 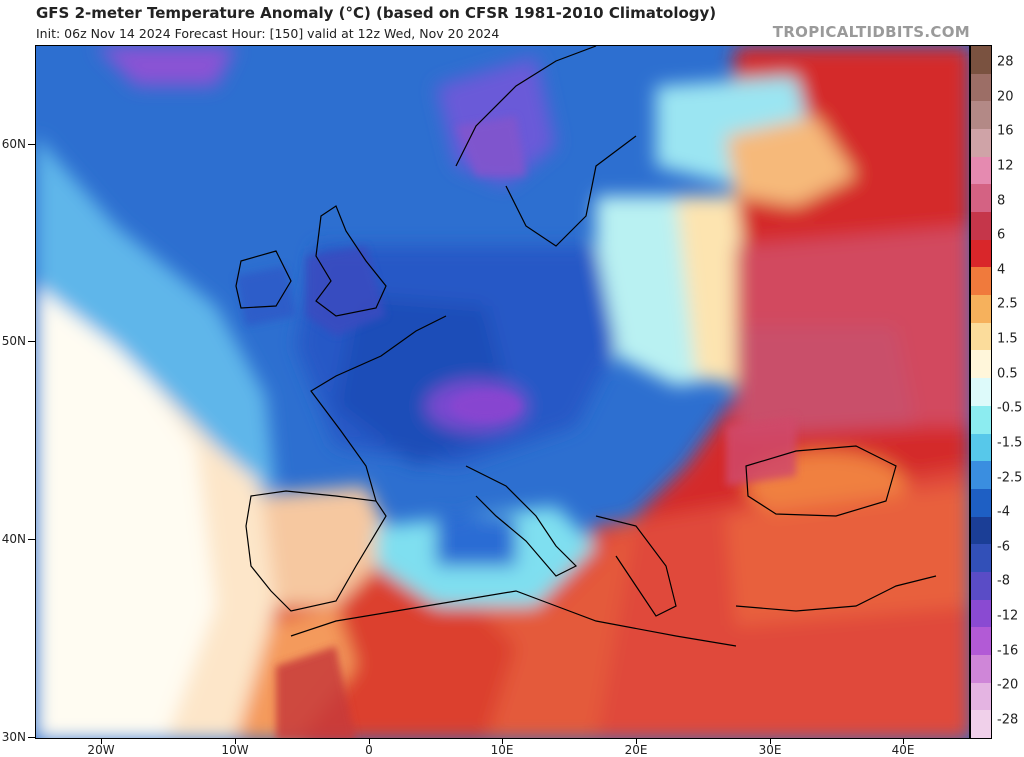 What do you see at coordinates (1005, 62) in the screenshot?
I see `colorbar-label: 28` at bounding box center [1005, 62].